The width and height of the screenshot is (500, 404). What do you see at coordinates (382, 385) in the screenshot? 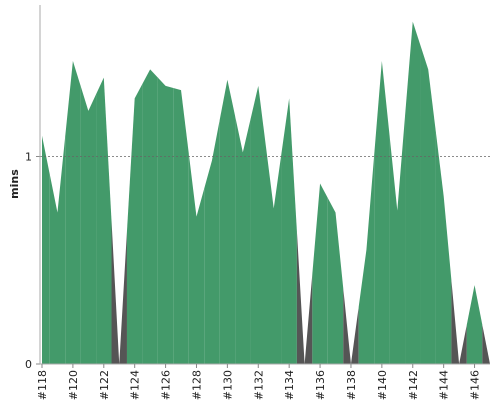
I see `x-tick-label: #140` at bounding box center [382, 385].